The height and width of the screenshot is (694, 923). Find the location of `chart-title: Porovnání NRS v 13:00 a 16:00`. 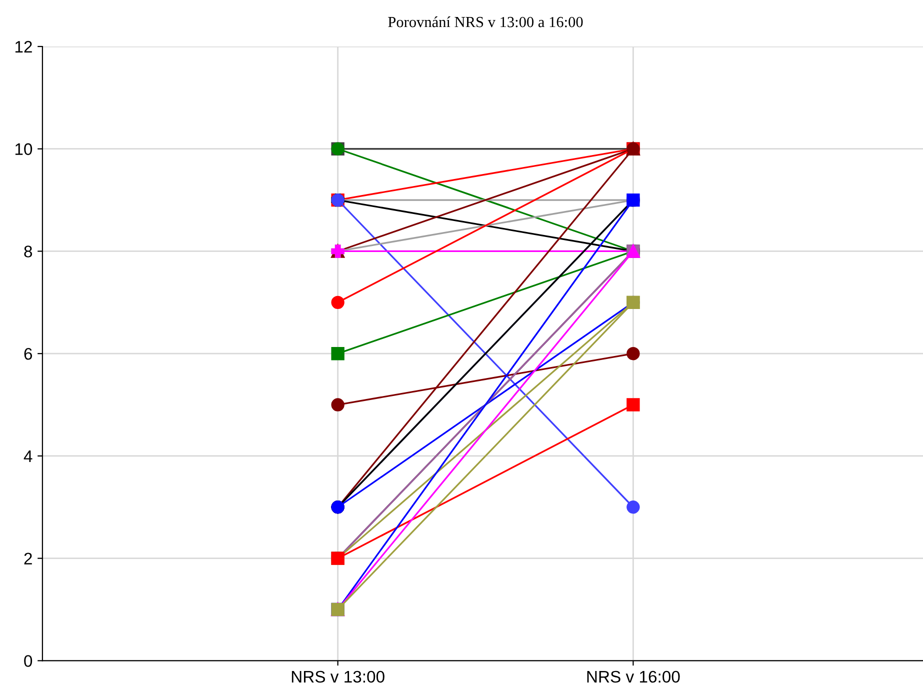

chart-title: Porovnání NRS v 13:00 a 16:00 is located at coordinates (485, 22).